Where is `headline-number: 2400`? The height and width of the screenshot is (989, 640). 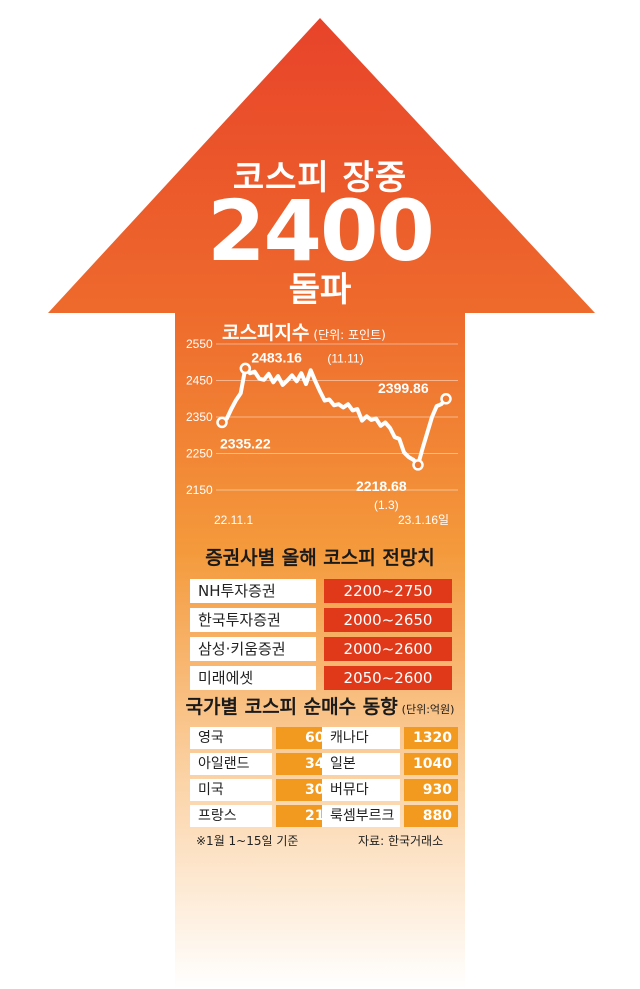 headline-number: 2400 is located at coordinates (321, 231).